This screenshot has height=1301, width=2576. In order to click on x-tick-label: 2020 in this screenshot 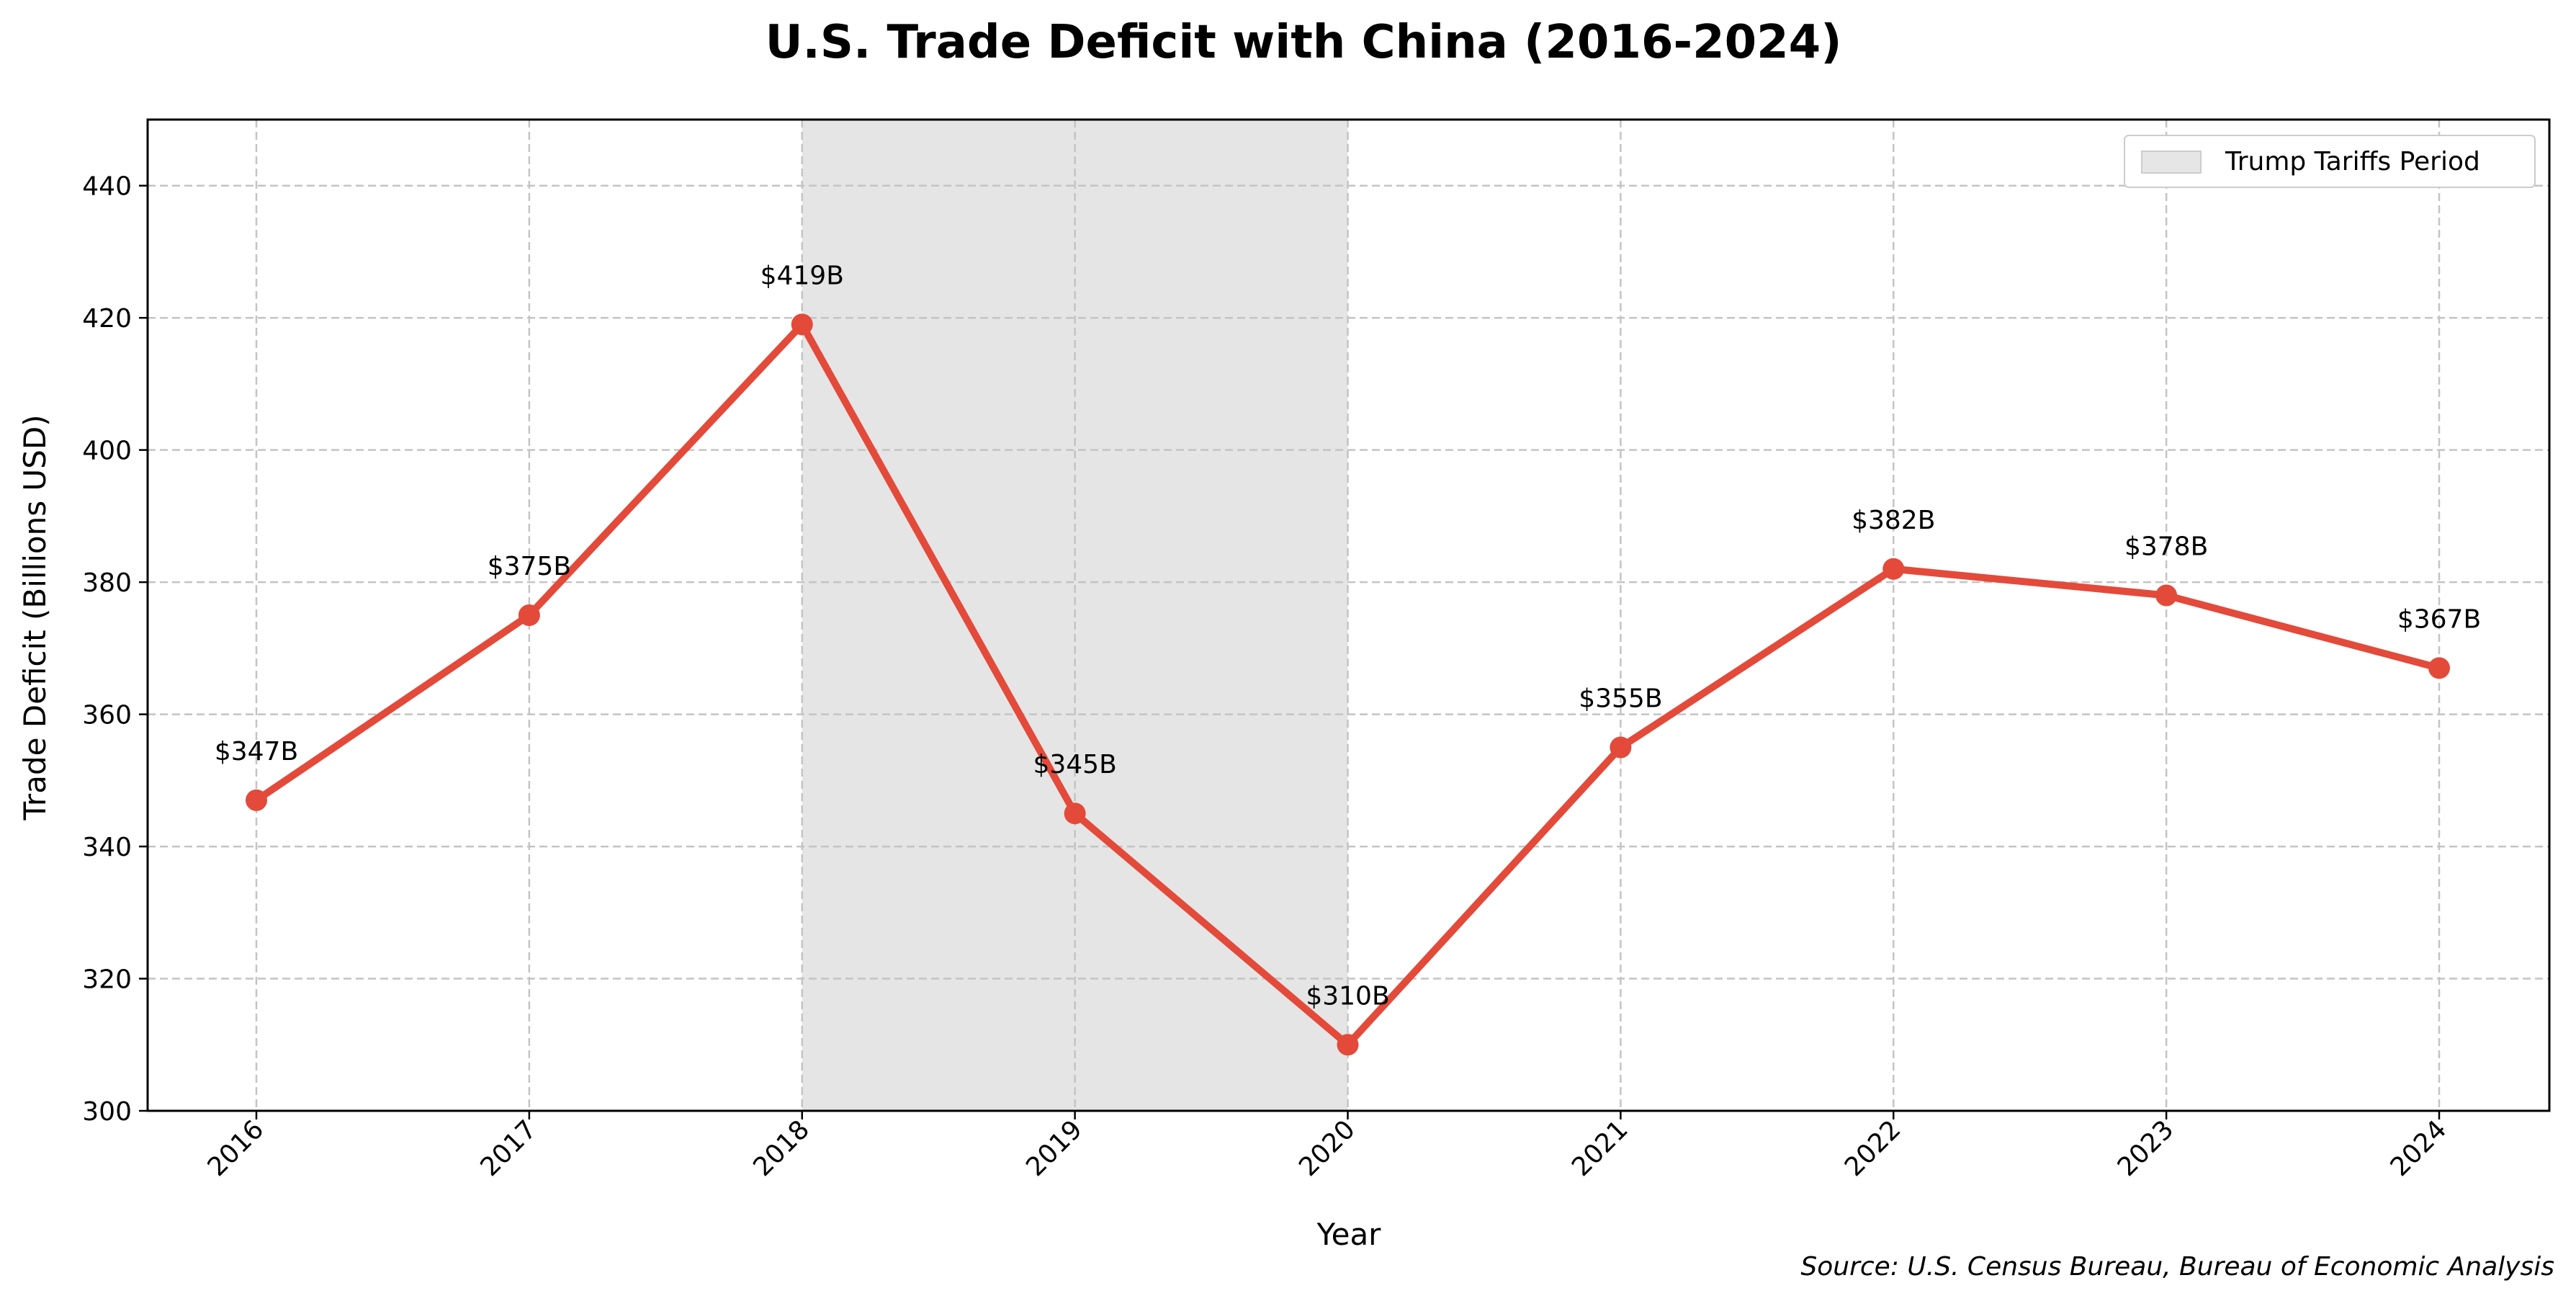, I will do `click(1327, 1148)`.